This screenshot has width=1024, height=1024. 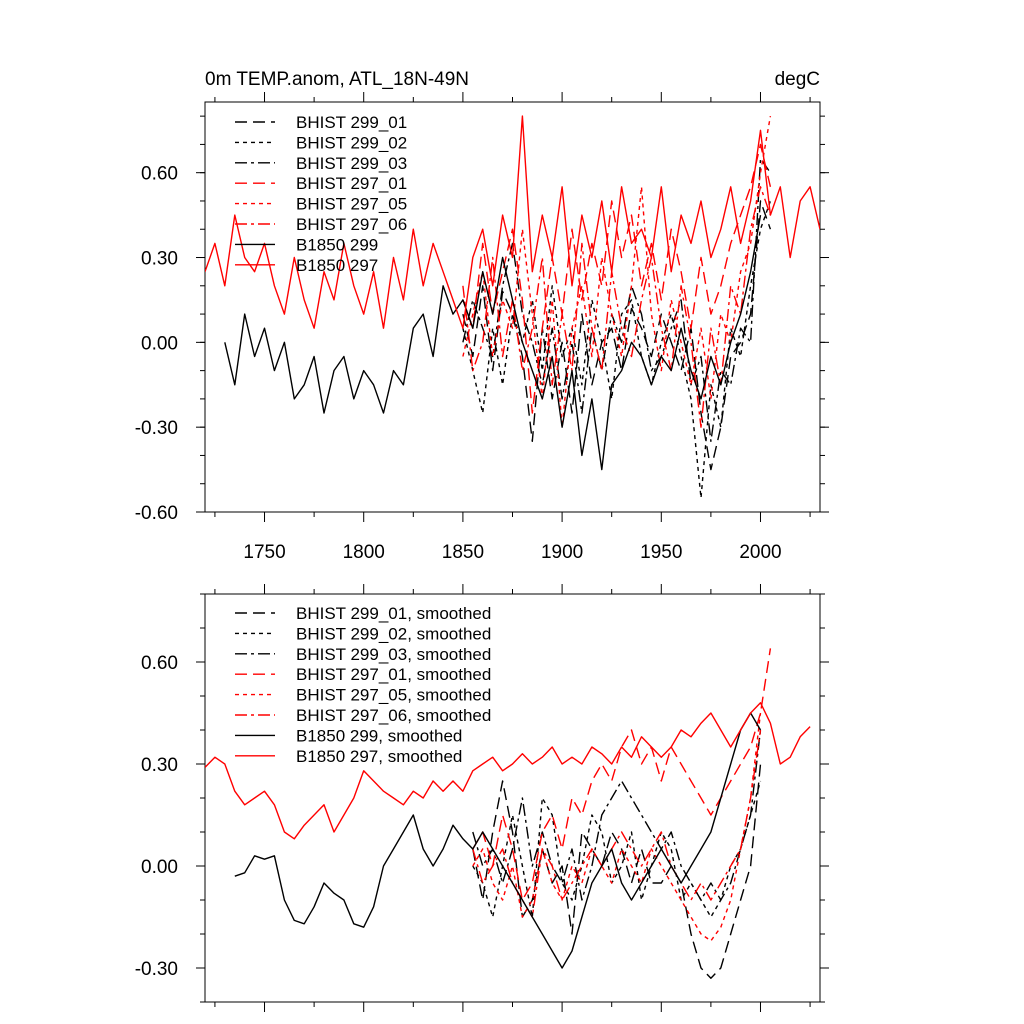 I want to click on x-tick-label: 1750, so click(x=264, y=552).